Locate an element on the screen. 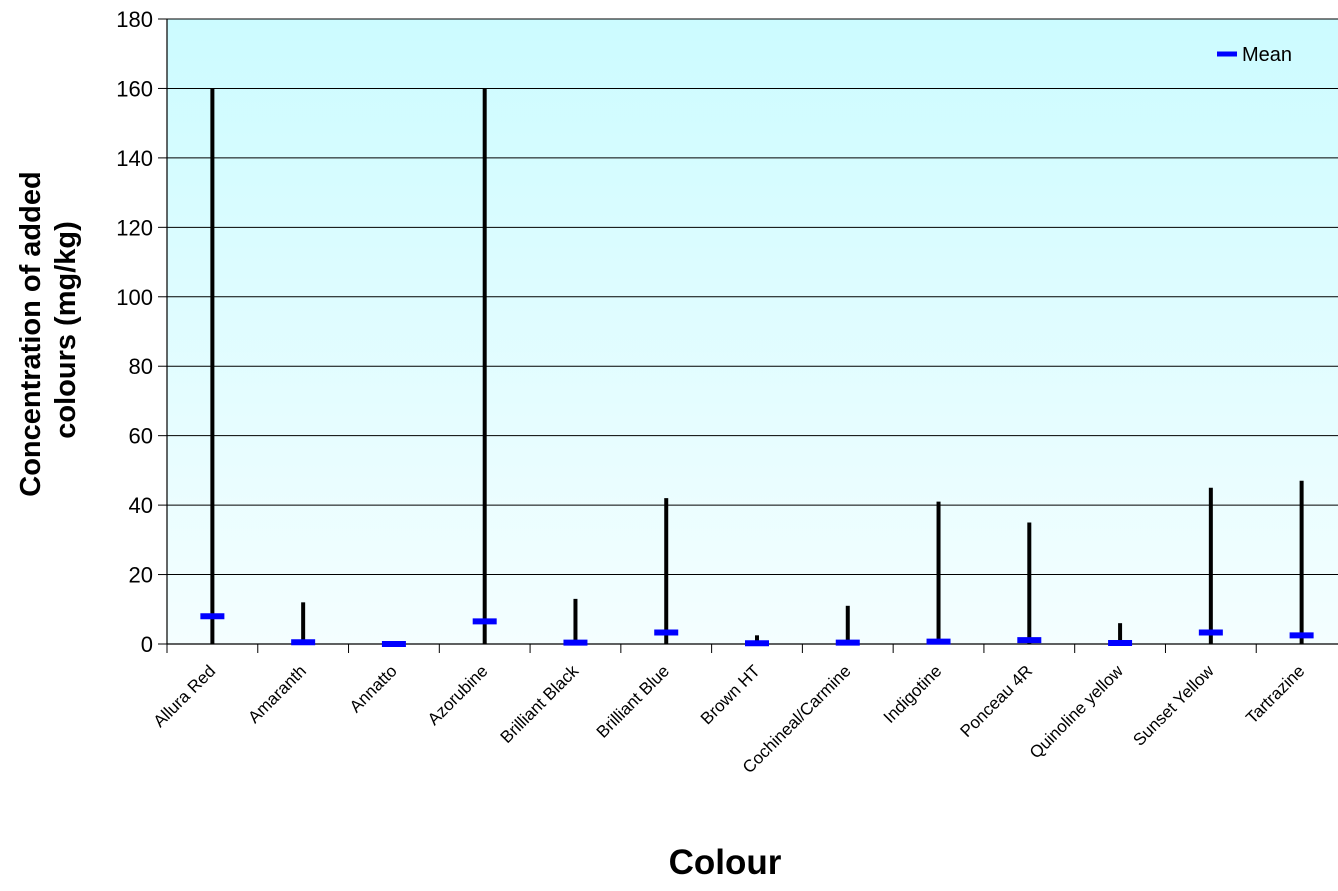 This screenshot has width=1338, height=891. y-tick-label: 180 is located at coordinates (134, 19).